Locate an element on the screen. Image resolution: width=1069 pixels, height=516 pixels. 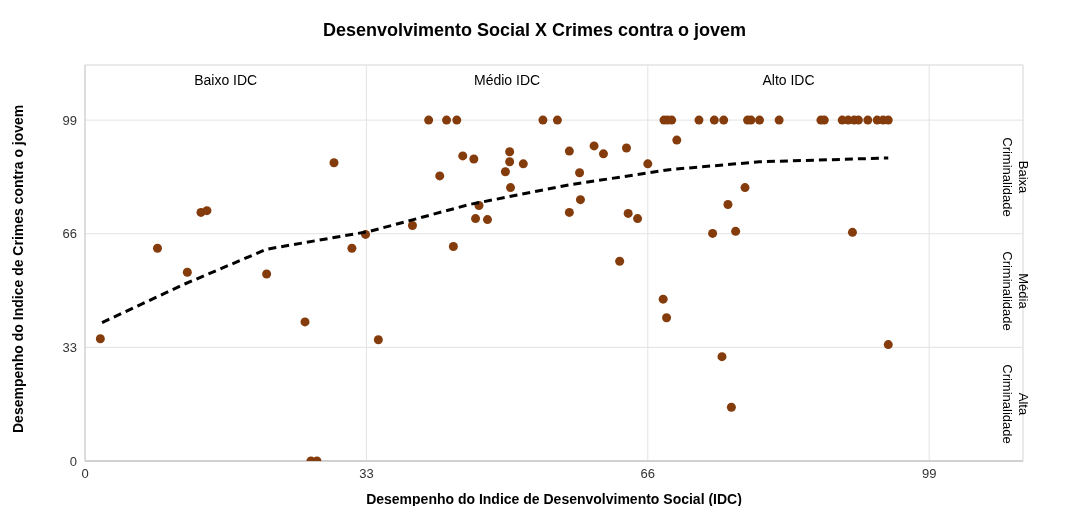
annotation: Média Criminalidade is located at coordinates (1015, 290).